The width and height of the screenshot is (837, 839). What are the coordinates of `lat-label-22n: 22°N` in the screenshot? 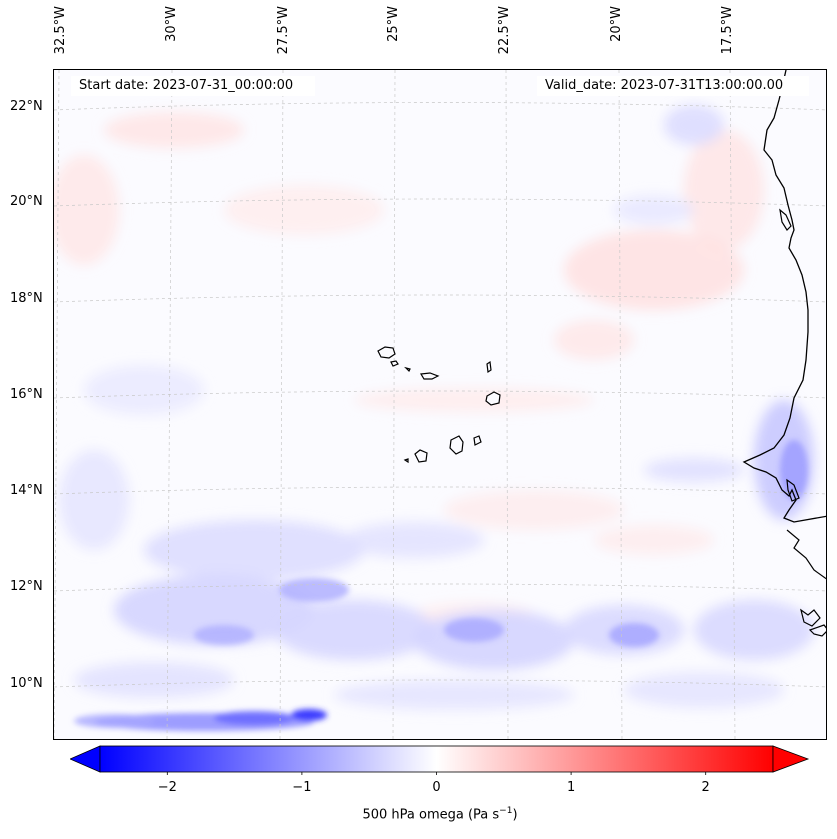 It's located at (26, 106).